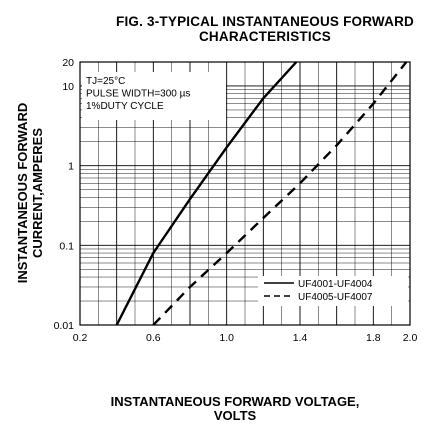 The height and width of the screenshot is (436, 445). I want to click on x-tick-label: 1.4, so click(300, 338).